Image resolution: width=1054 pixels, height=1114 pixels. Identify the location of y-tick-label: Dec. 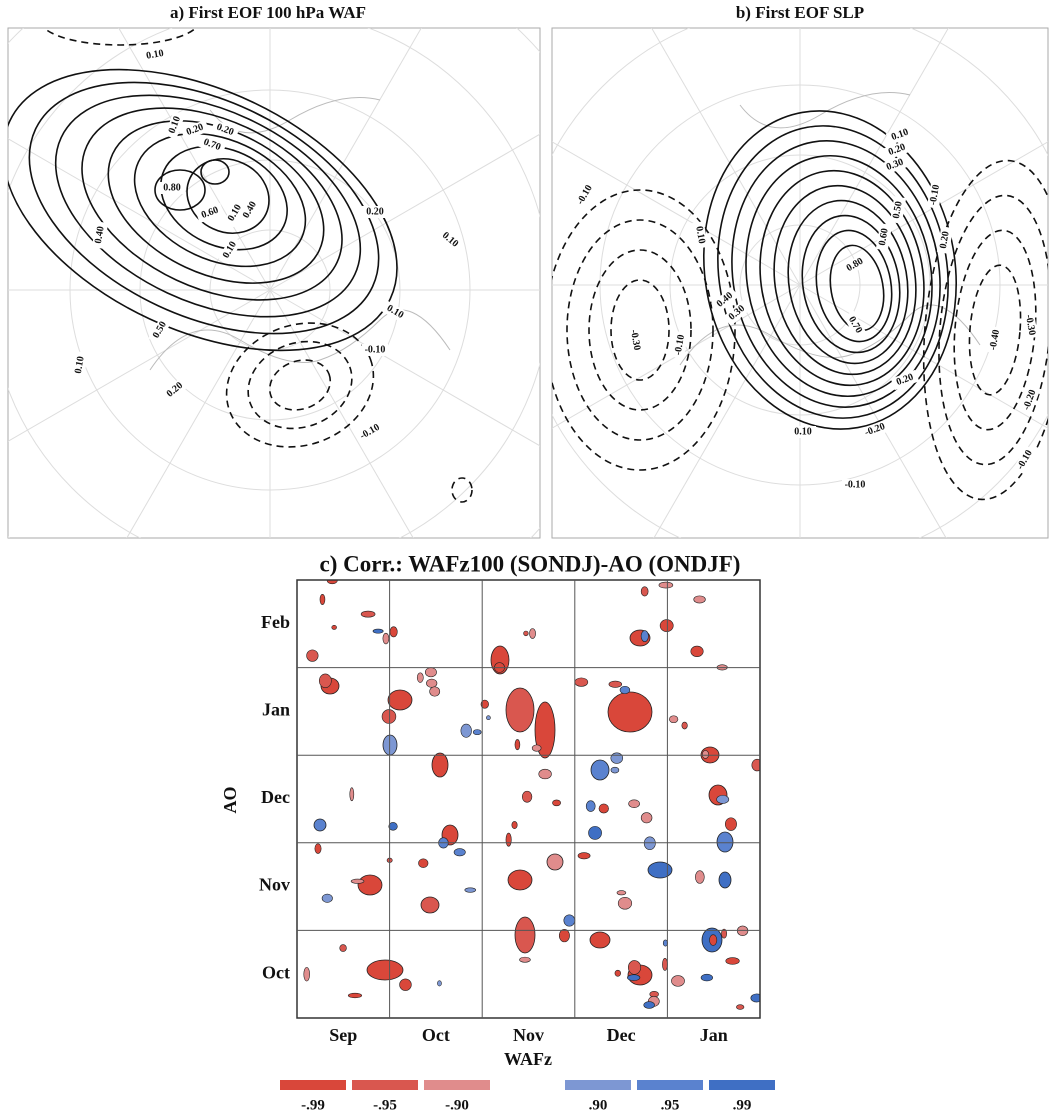
(275, 797).